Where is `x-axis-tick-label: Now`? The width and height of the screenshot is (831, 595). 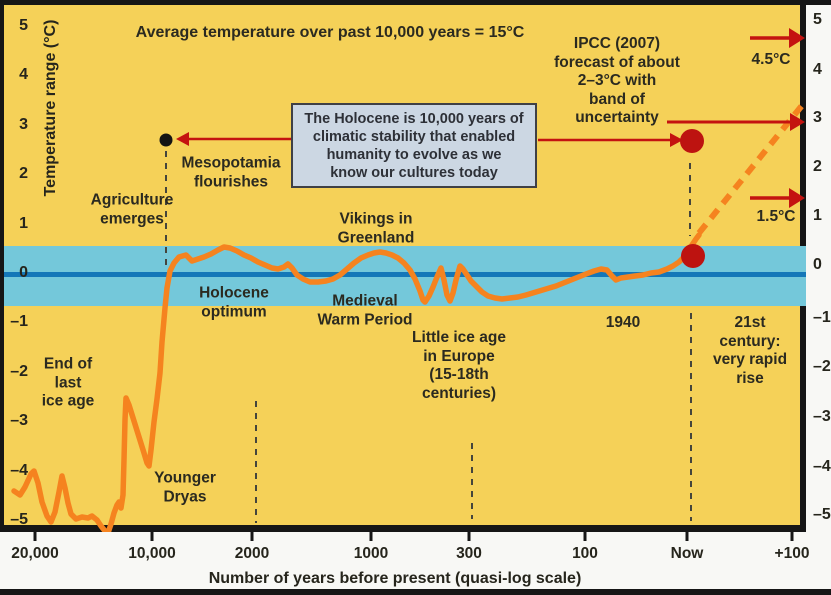 x-axis-tick-label: Now is located at coordinates (687, 553).